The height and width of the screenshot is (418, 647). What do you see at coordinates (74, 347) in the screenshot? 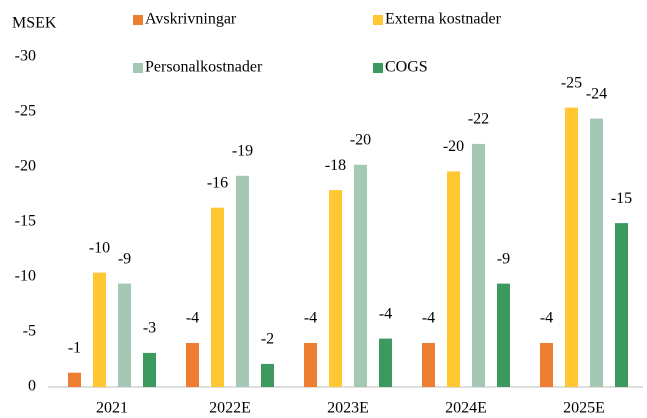
I see `value-label: -1` at bounding box center [74, 347].